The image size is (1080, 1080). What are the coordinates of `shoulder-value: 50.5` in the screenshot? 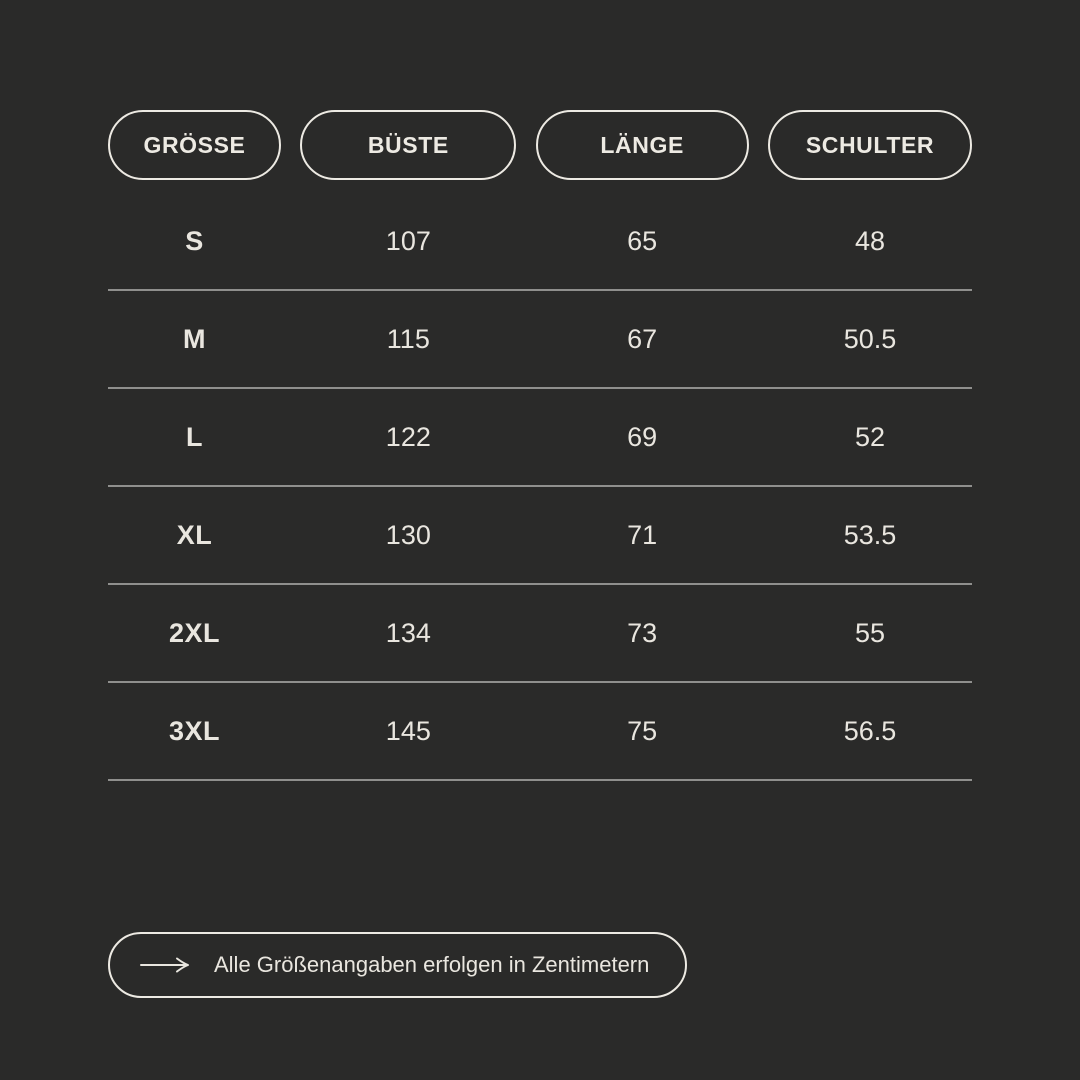 It's located at (870, 338).